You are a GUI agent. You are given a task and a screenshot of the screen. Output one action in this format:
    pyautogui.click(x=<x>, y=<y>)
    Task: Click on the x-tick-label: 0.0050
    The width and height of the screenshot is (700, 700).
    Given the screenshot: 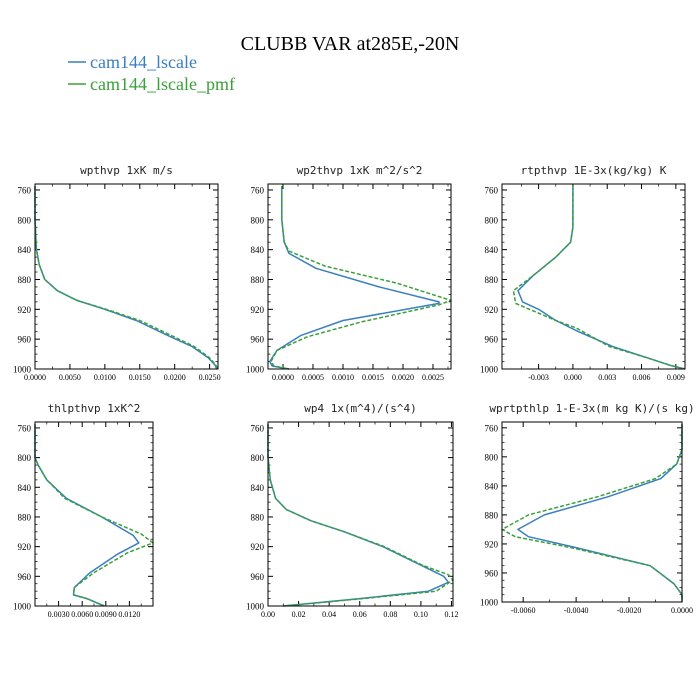 What is the action you would take?
    pyautogui.click(x=70, y=377)
    